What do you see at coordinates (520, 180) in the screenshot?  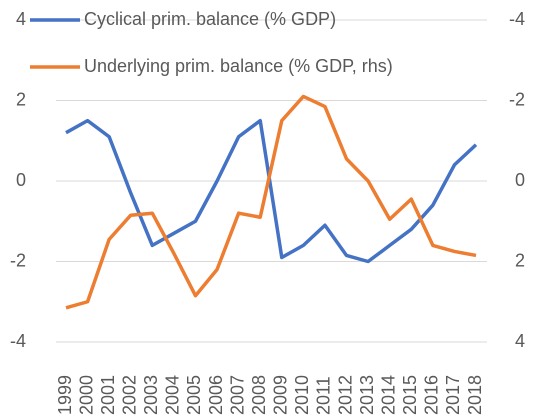 I see `y2-tick-label: 0` at bounding box center [520, 180].